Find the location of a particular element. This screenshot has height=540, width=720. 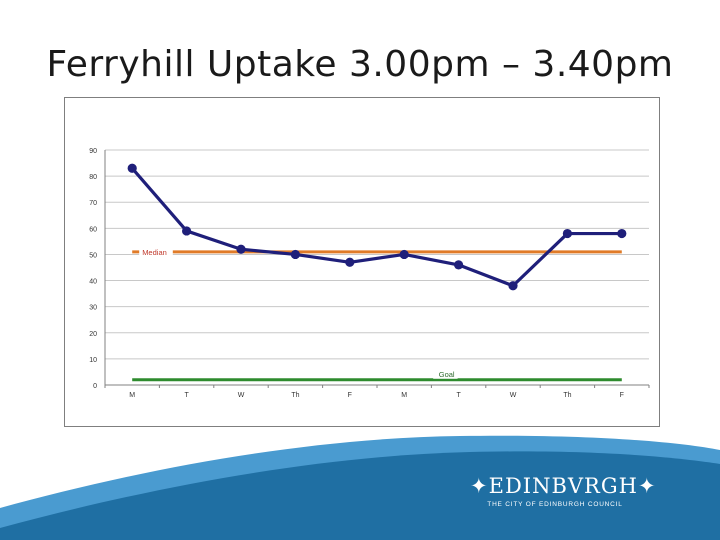

y-tick-label: 0 is located at coordinates (95, 386).